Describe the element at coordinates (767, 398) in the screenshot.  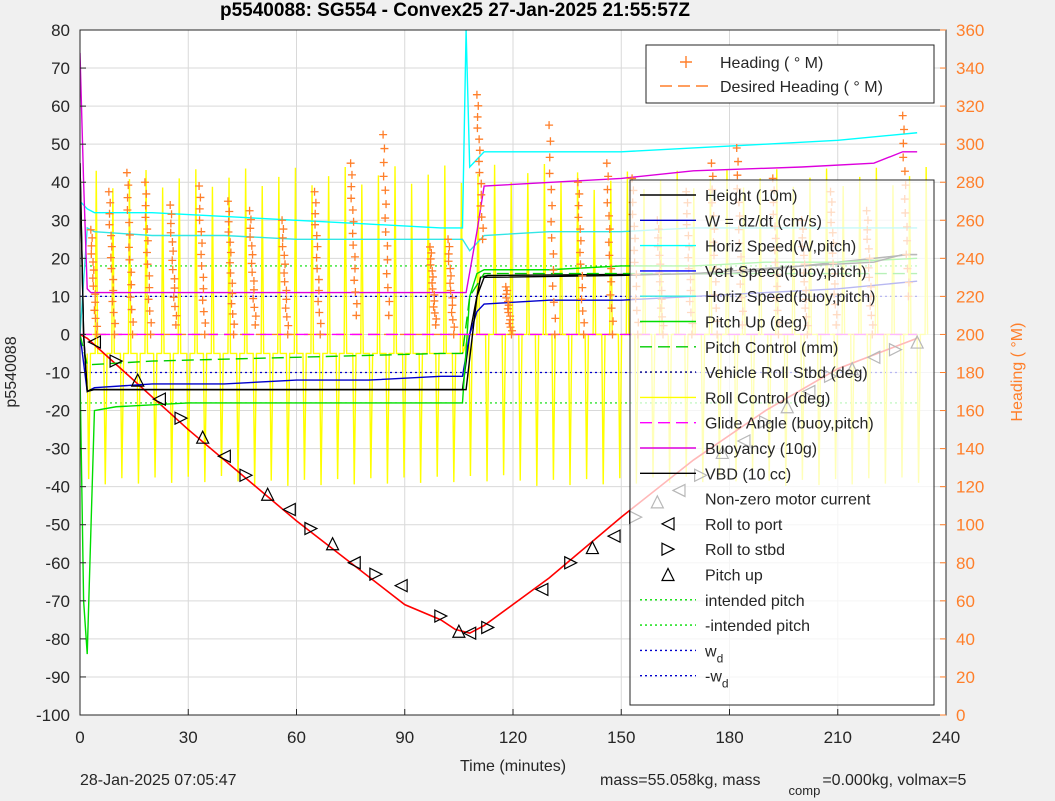
I see `legend-label: Roll Control (deg)` at that location.